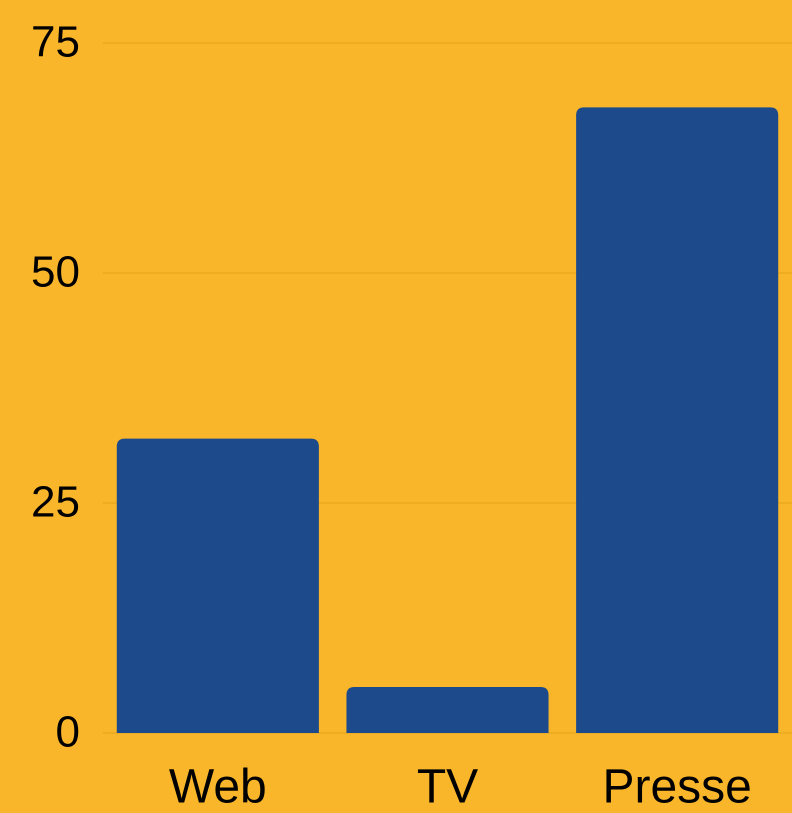 This screenshot has height=813, width=792. Describe the element at coordinates (55, 42) in the screenshot. I see `y-tick-label: 75` at that location.